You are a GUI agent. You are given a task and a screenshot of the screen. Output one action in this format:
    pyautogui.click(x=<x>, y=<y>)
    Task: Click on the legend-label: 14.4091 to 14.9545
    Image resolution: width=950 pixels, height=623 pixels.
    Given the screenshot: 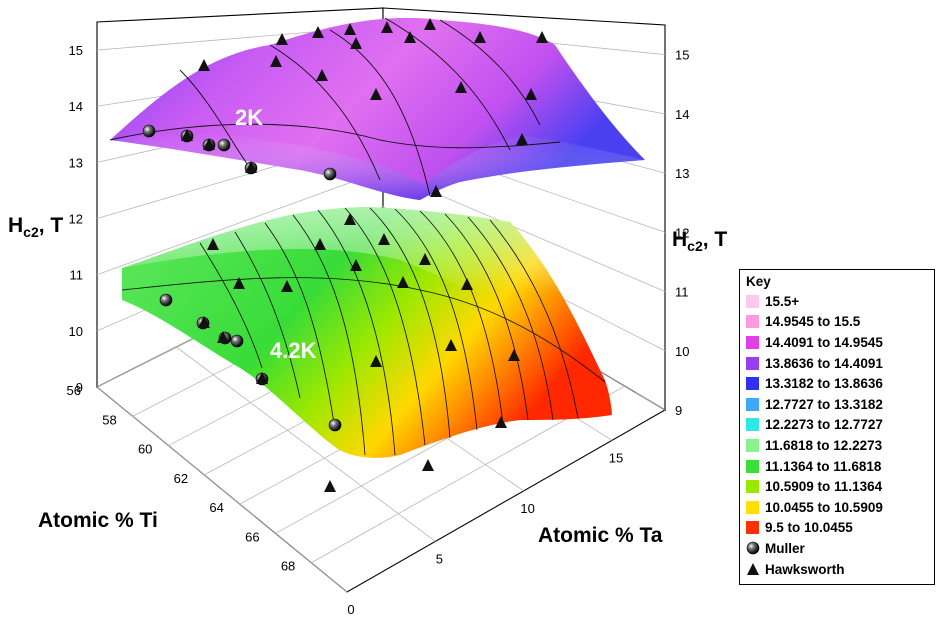 What is the action you would take?
    pyautogui.click(x=824, y=342)
    